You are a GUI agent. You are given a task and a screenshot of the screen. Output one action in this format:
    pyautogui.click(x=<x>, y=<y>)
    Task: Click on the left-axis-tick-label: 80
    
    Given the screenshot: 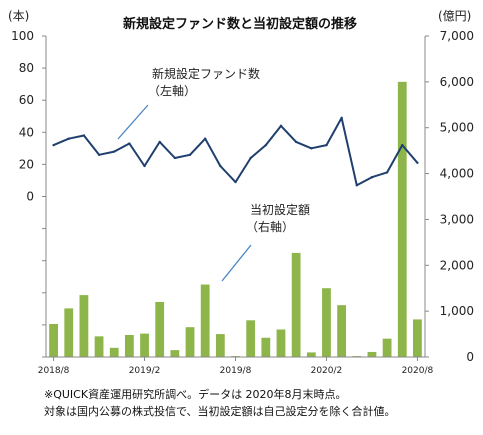 What is the action you would take?
    pyautogui.click(x=26, y=68)
    